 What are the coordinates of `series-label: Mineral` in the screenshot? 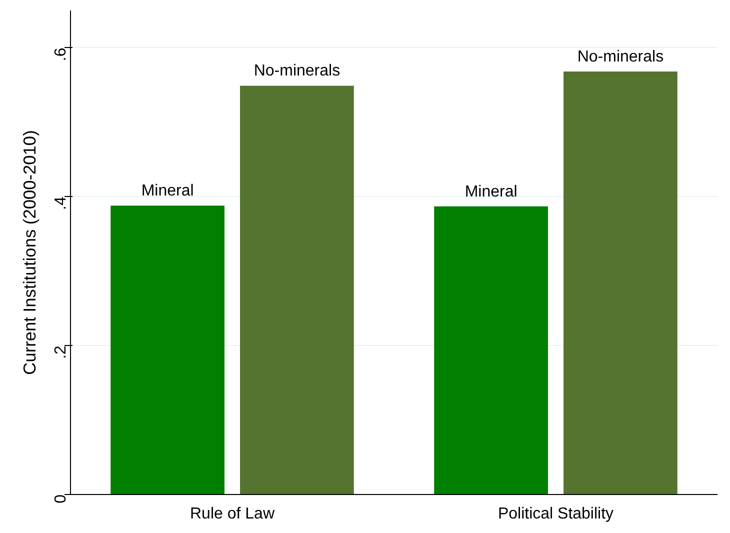 It's located at (167, 191).